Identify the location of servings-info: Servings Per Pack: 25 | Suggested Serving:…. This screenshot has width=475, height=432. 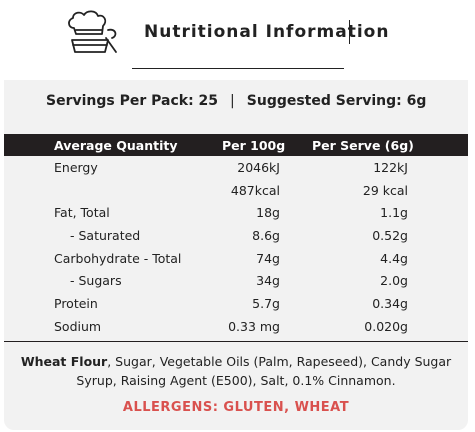
(246, 101).